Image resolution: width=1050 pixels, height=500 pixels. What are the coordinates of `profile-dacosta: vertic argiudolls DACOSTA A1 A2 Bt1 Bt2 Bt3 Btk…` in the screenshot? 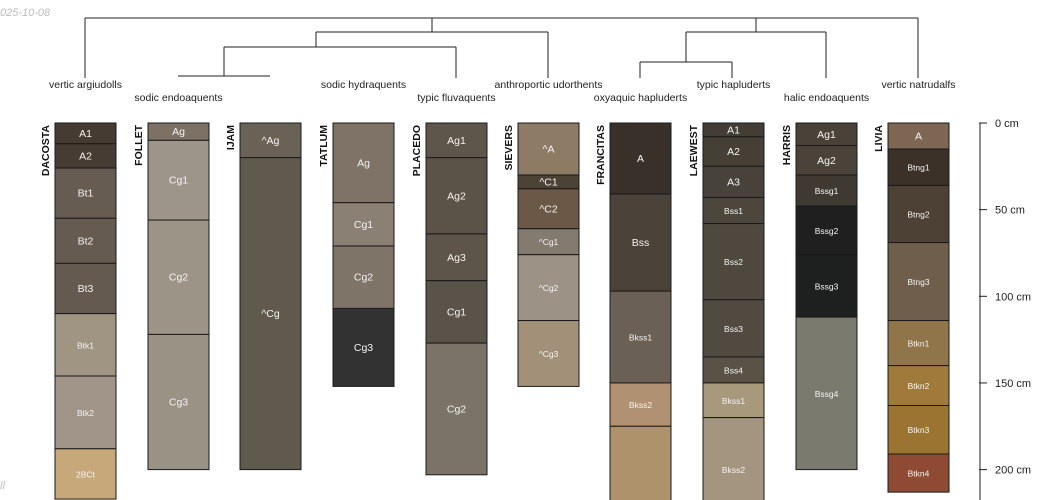 It's located at (81, 289).